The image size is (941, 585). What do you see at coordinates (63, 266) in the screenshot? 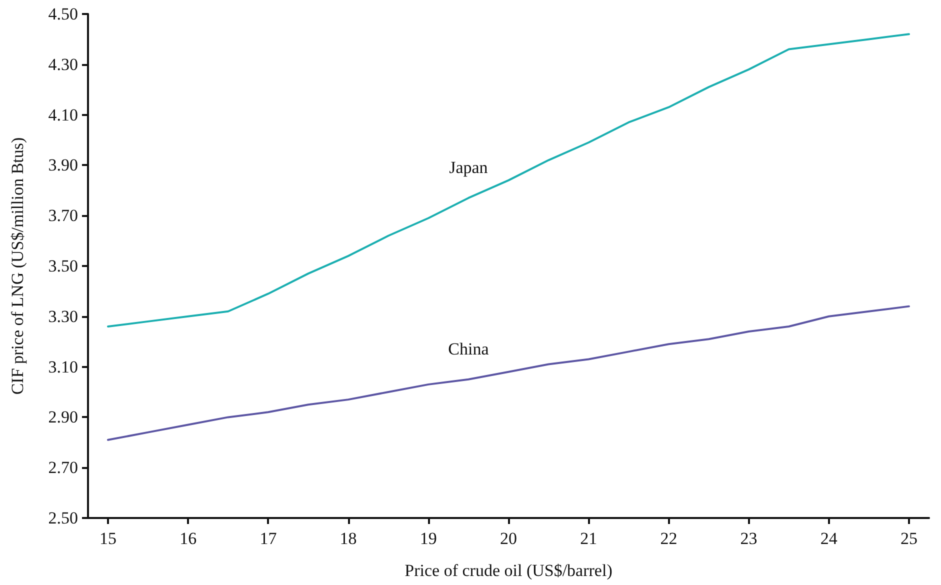
I see `y-tick-label: 3.50` at bounding box center [63, 266].